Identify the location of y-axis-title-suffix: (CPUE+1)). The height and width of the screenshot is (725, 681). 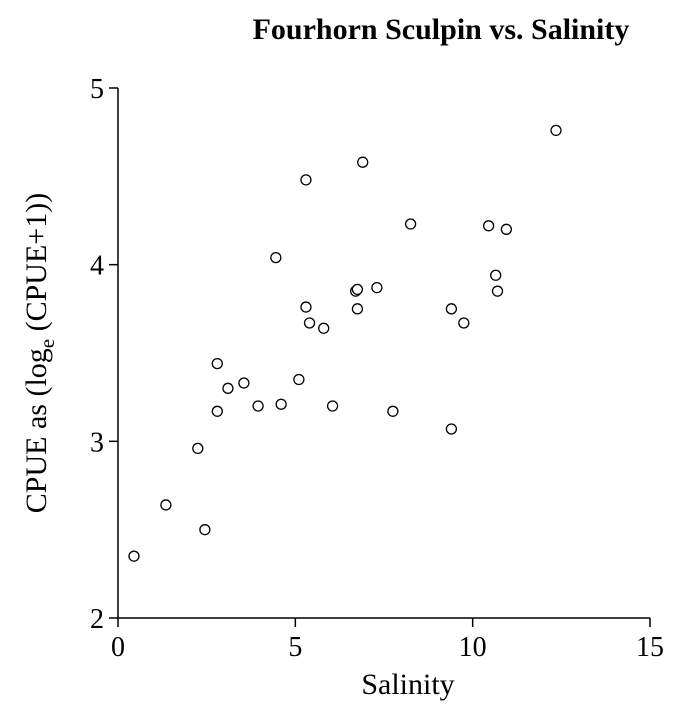
(36, 266).